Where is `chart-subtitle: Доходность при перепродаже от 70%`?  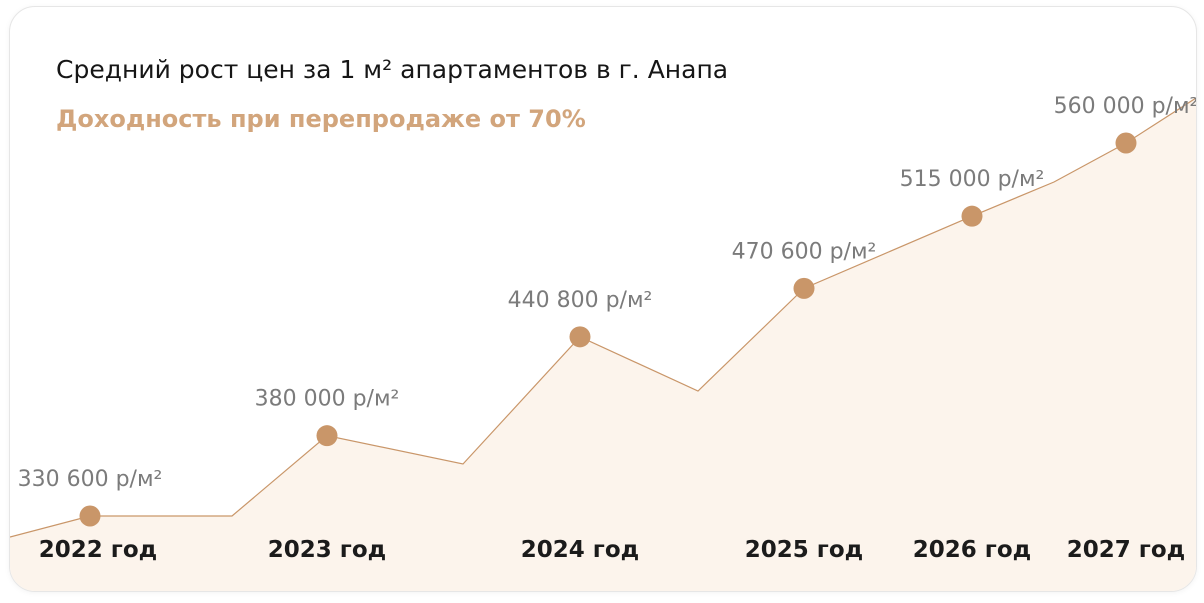 chart-subtitle: Доходность при перепродаже от 70% is located at coordinates (321, 119).